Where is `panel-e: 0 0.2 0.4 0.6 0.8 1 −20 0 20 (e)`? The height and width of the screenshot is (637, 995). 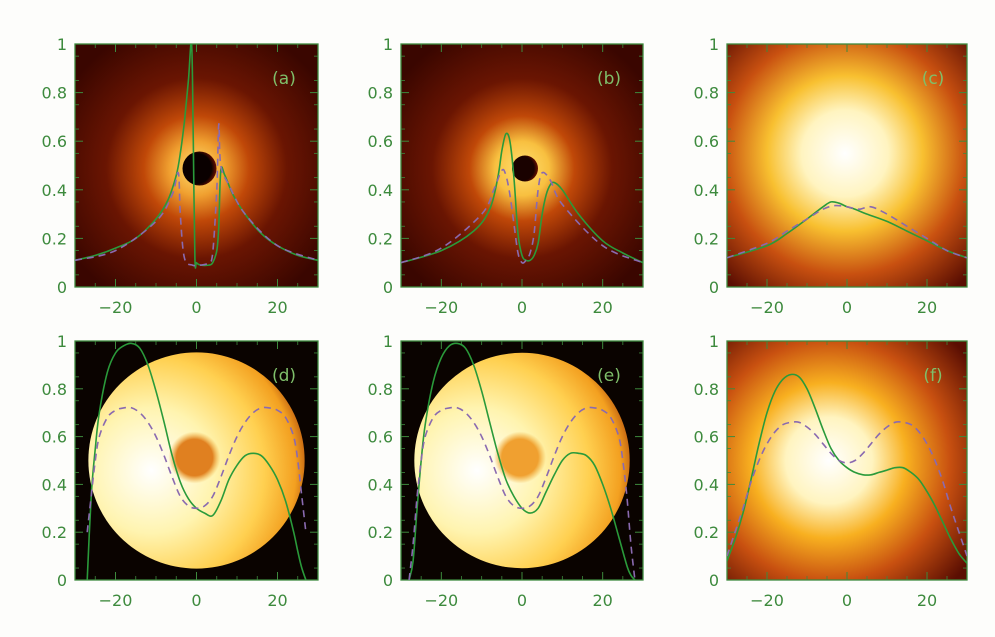 panel-e: 0 0.2 0.4 0.6 0.8 1 −20 0 20 (e) is located at coordinates (506, 471).